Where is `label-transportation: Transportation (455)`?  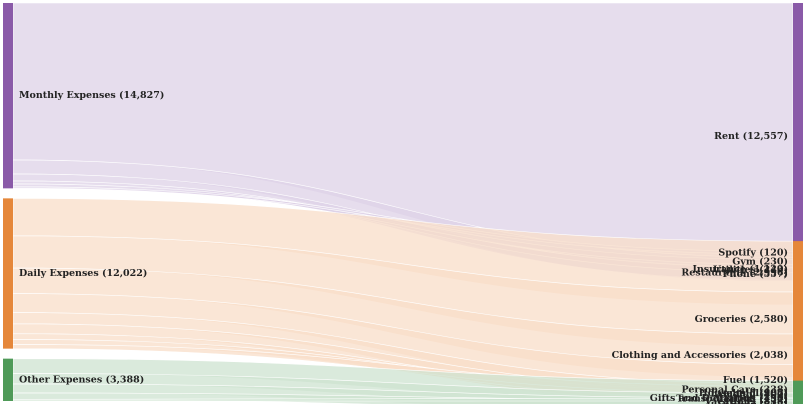 label-transportation: Transportation (455) is located at coordinates (732, 398).